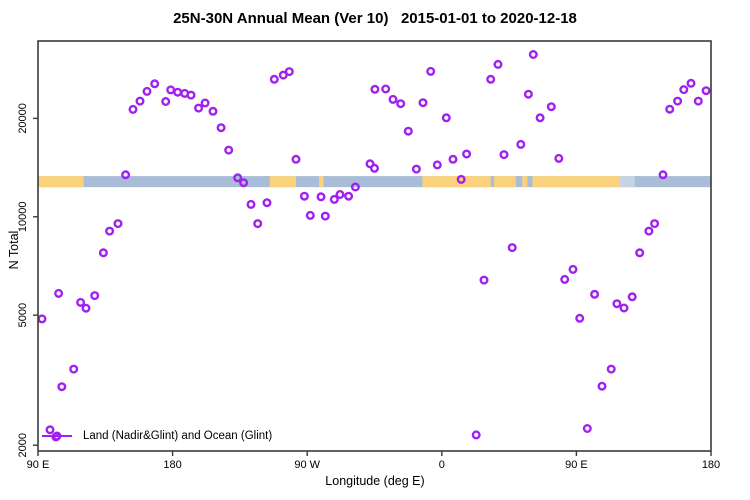 Image resolution: width=750 pixels, height=500 pixels. What do you see at coordinates (374, 182) in the screenshot?
I see `map-strip-ocean` at bounding box center [374, 182].